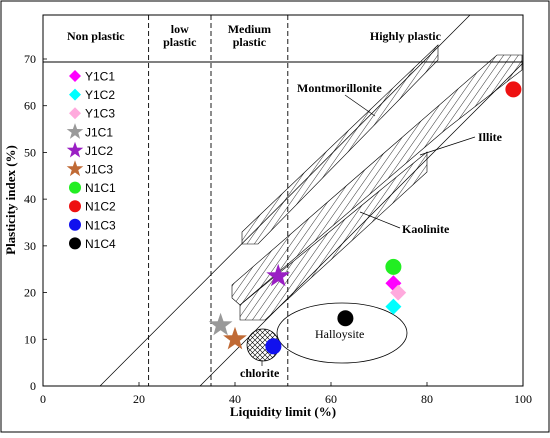  Describe the element at coordinates (75, 187) in the screenshot. I see `legend-marker-n1c1` at that location.